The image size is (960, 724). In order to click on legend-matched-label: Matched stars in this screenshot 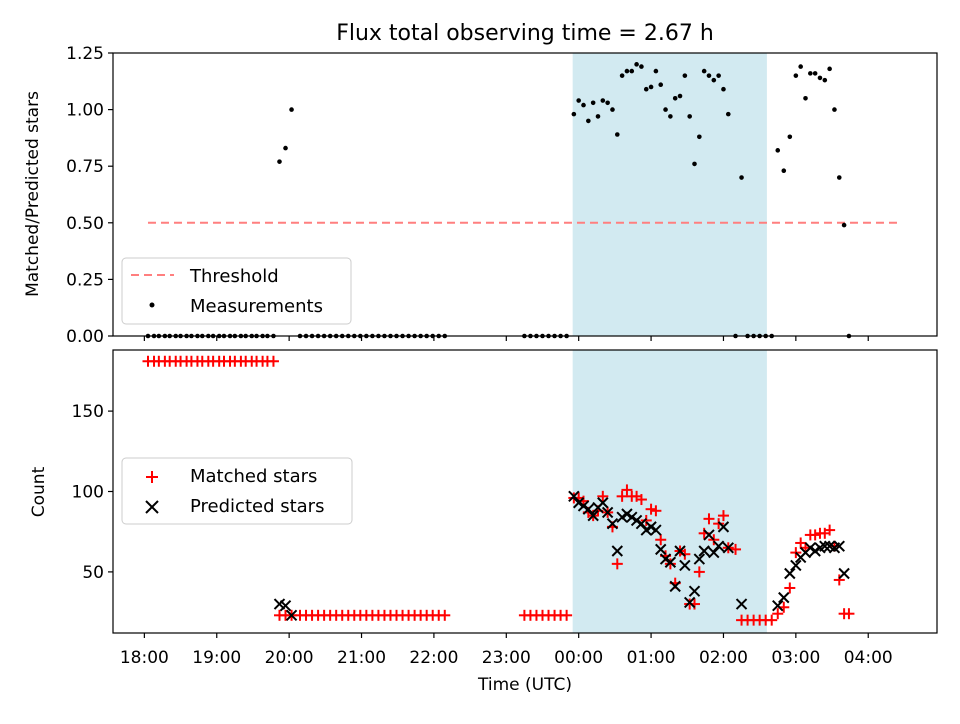, I will do `click(253, 476)`.